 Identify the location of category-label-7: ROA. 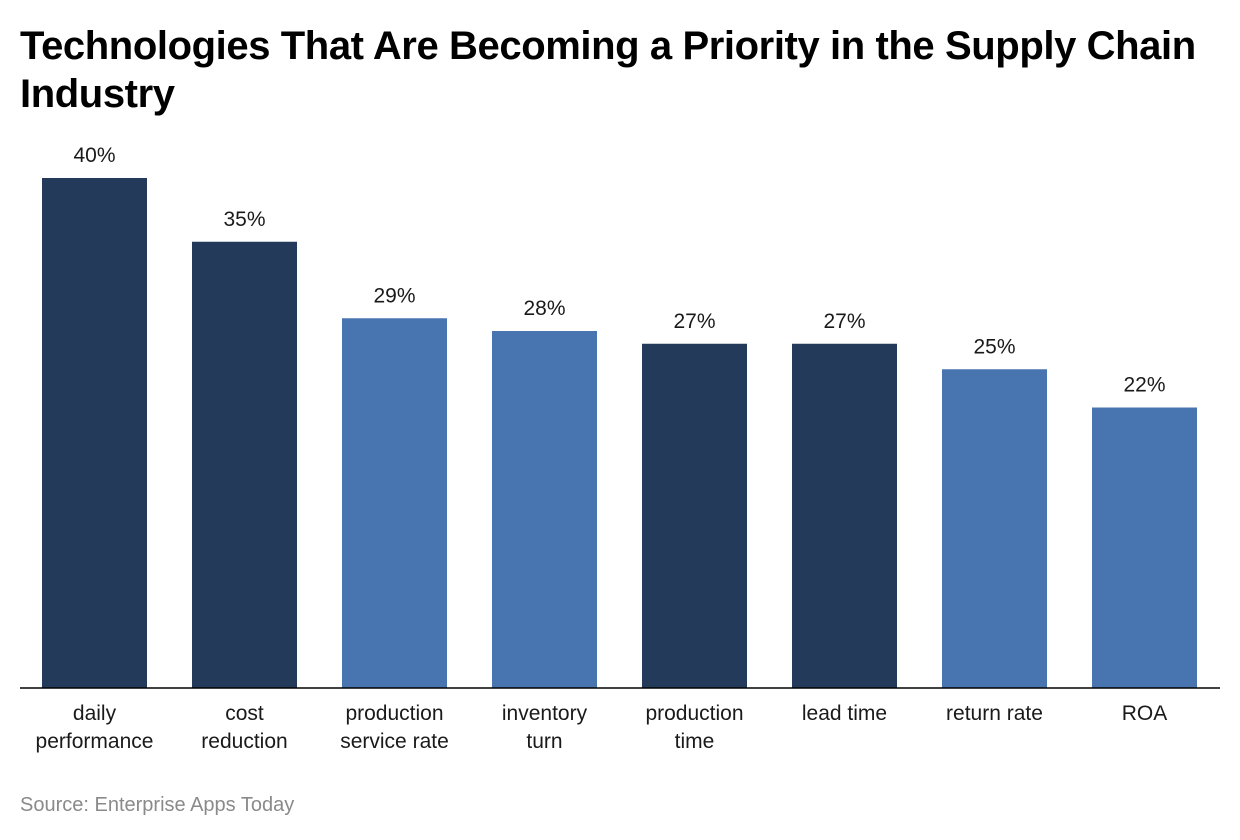
(1145, 713).